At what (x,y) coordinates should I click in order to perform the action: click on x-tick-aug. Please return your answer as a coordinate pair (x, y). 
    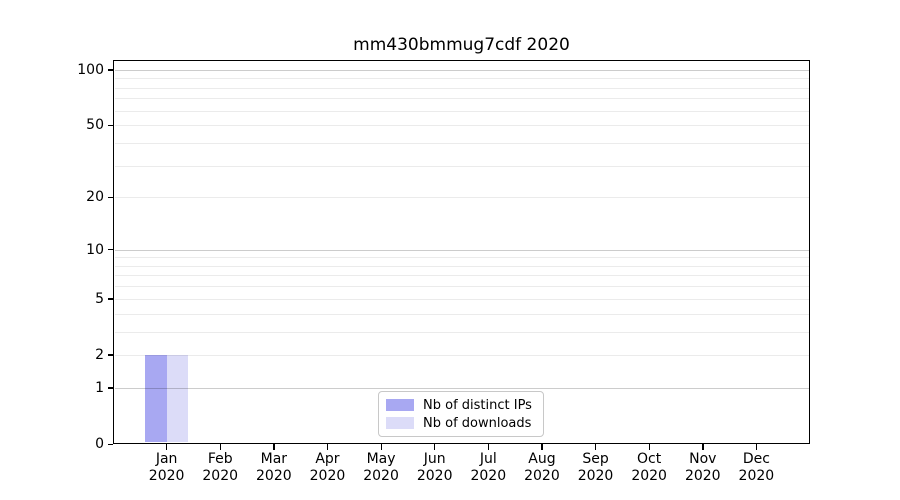
    Looking at the image, I should click on (542, 447).